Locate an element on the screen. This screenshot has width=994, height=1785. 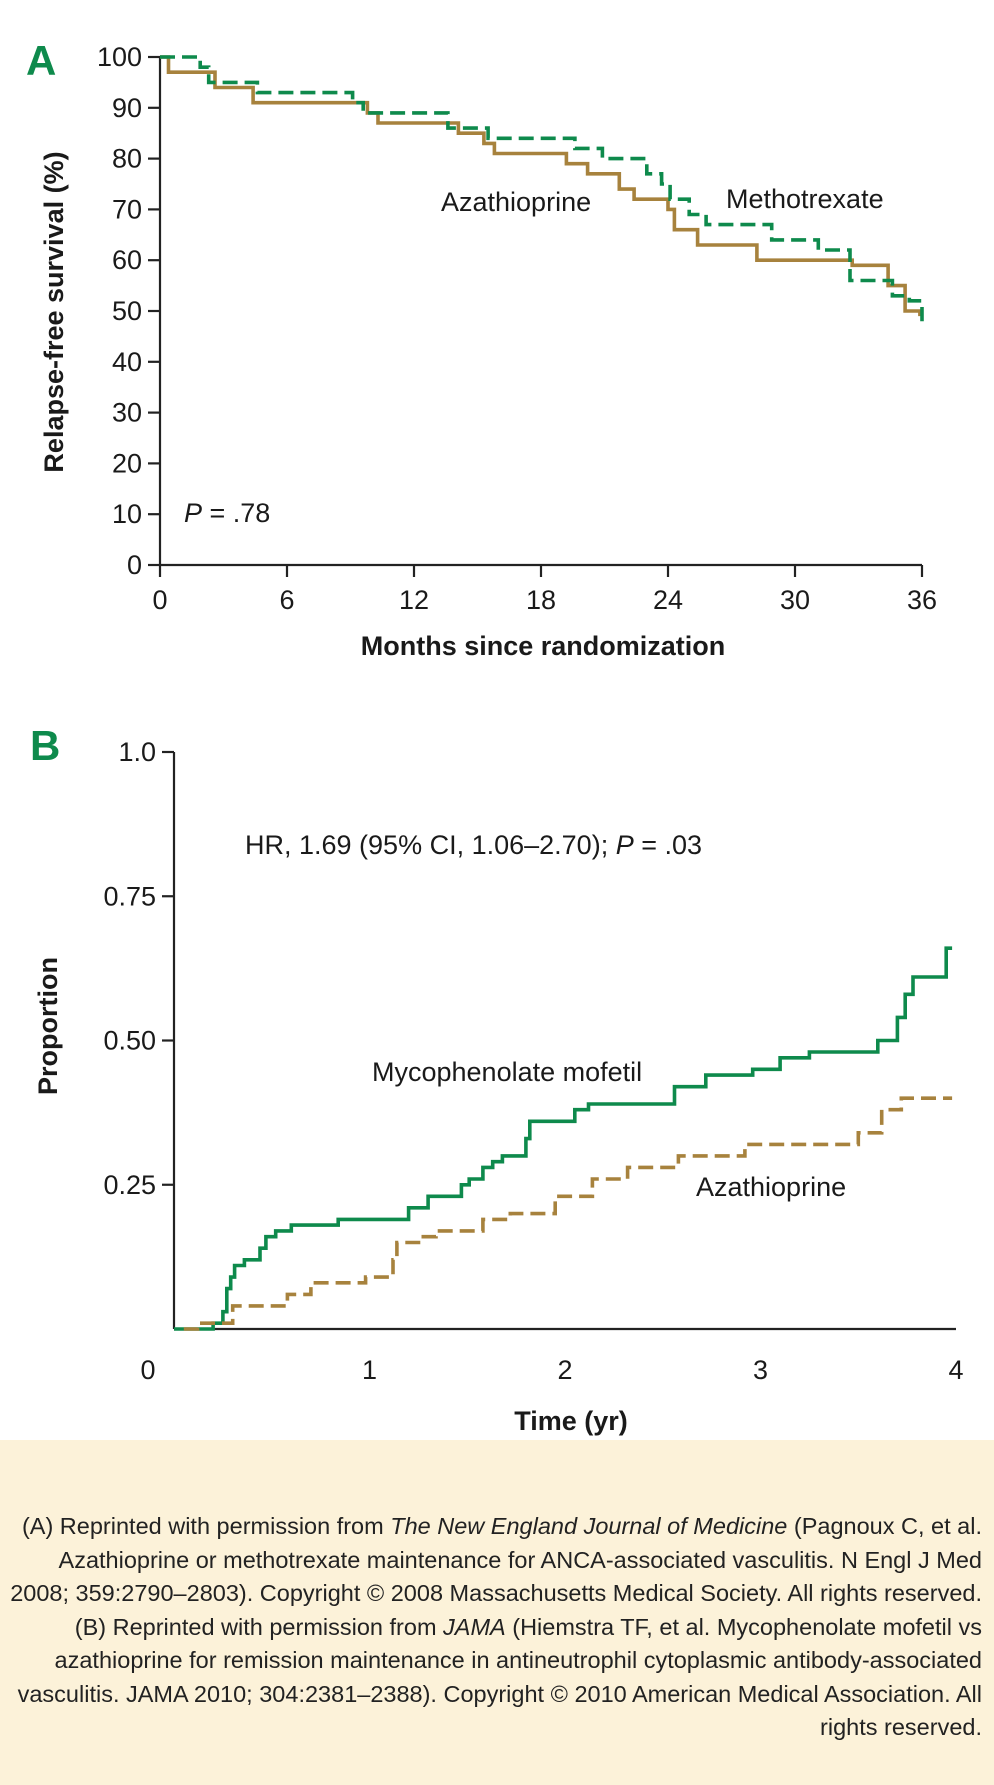
panel-a-x-tick-label: 30 is located at coordinates (795, 600).